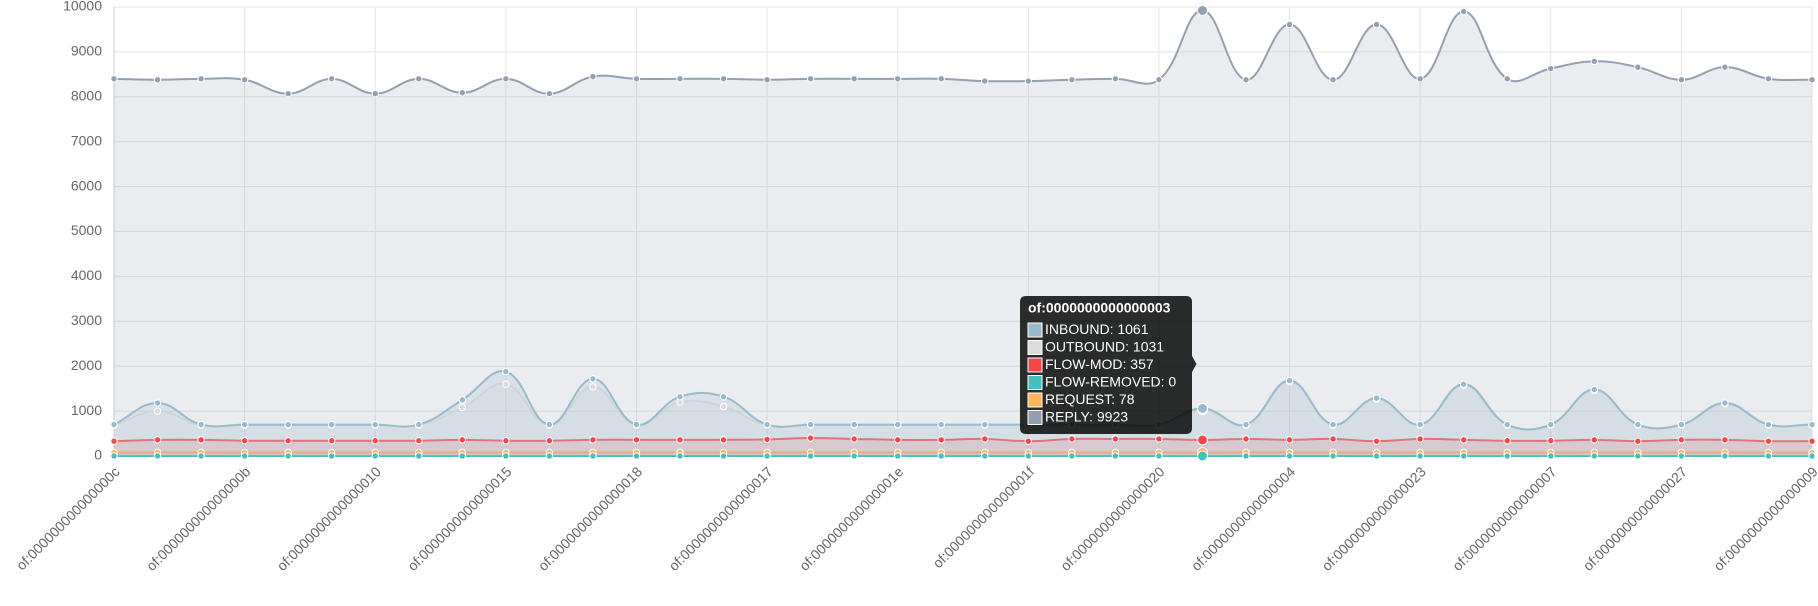 The width and height of the screenshot is (1818, 606). Describe the element at coordinates (1504, 518) in the screenshot. I see `x-tick-label: of:0000000000000007` at that location.